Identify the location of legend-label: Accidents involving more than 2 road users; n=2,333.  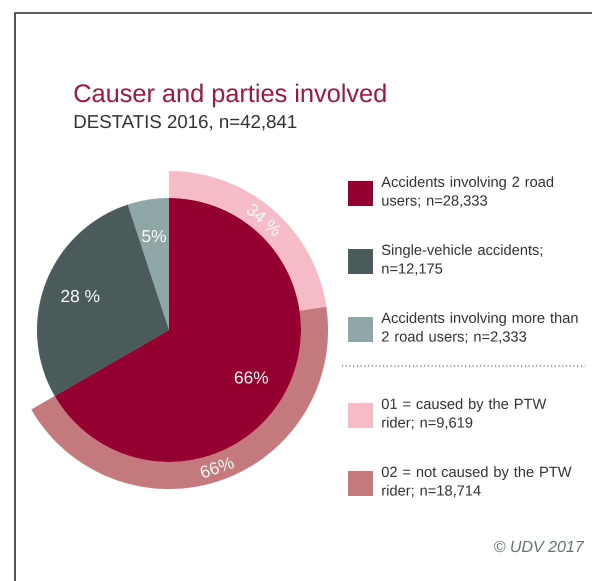
(479, 328).